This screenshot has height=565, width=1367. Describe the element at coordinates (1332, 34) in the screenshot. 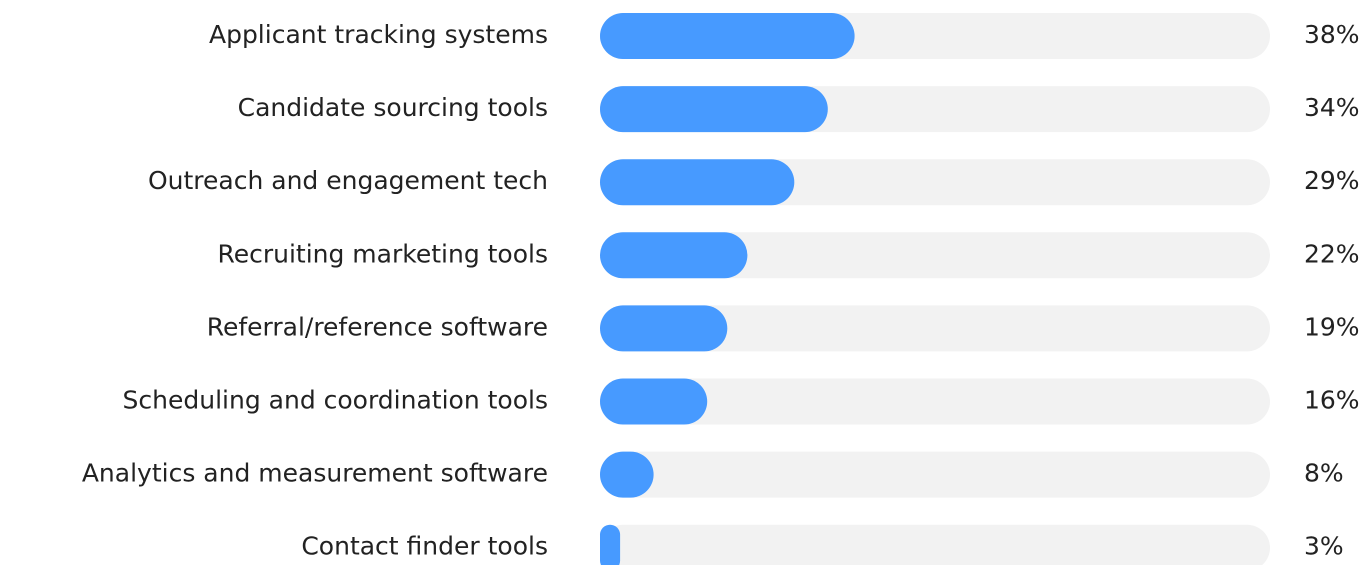

I see `value-label: 38%` at that location.